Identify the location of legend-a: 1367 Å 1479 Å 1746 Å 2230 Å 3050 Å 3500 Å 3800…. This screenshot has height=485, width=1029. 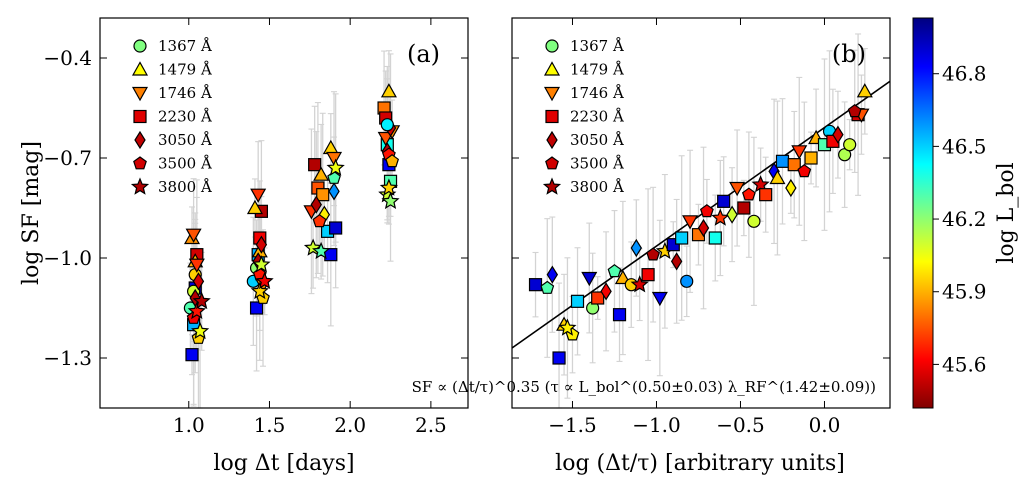
(171, 116).